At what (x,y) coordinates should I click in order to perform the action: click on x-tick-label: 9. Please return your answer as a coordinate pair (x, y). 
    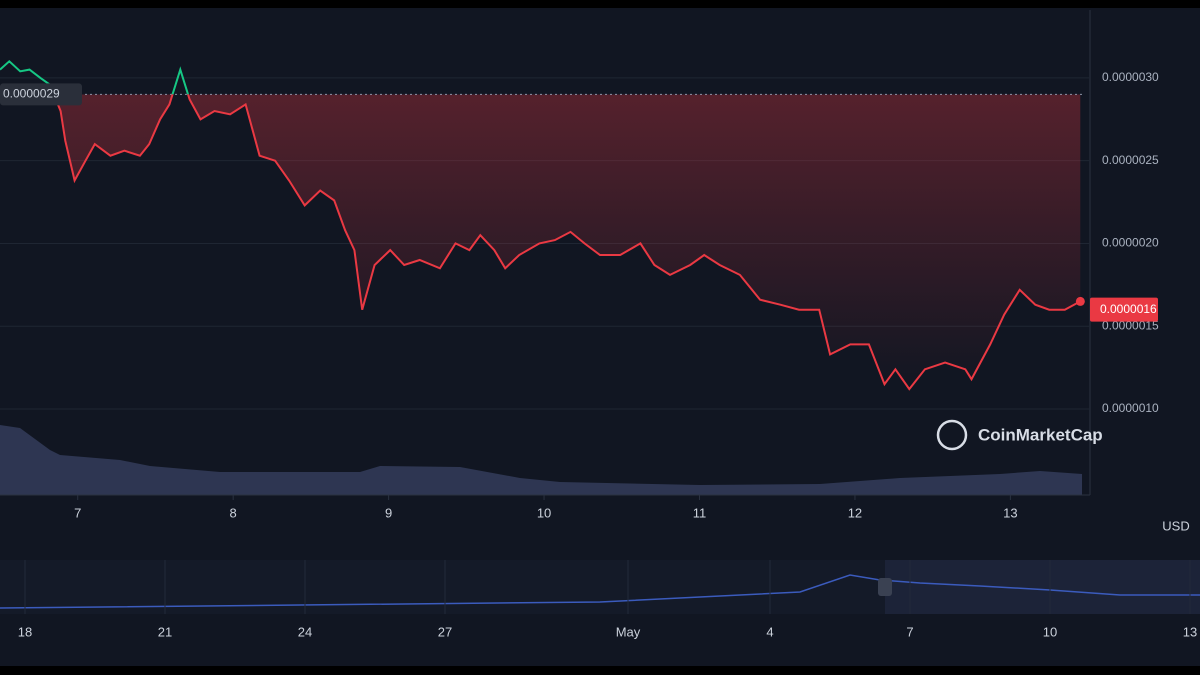
    Looking at the image, I should click on (388, 512).